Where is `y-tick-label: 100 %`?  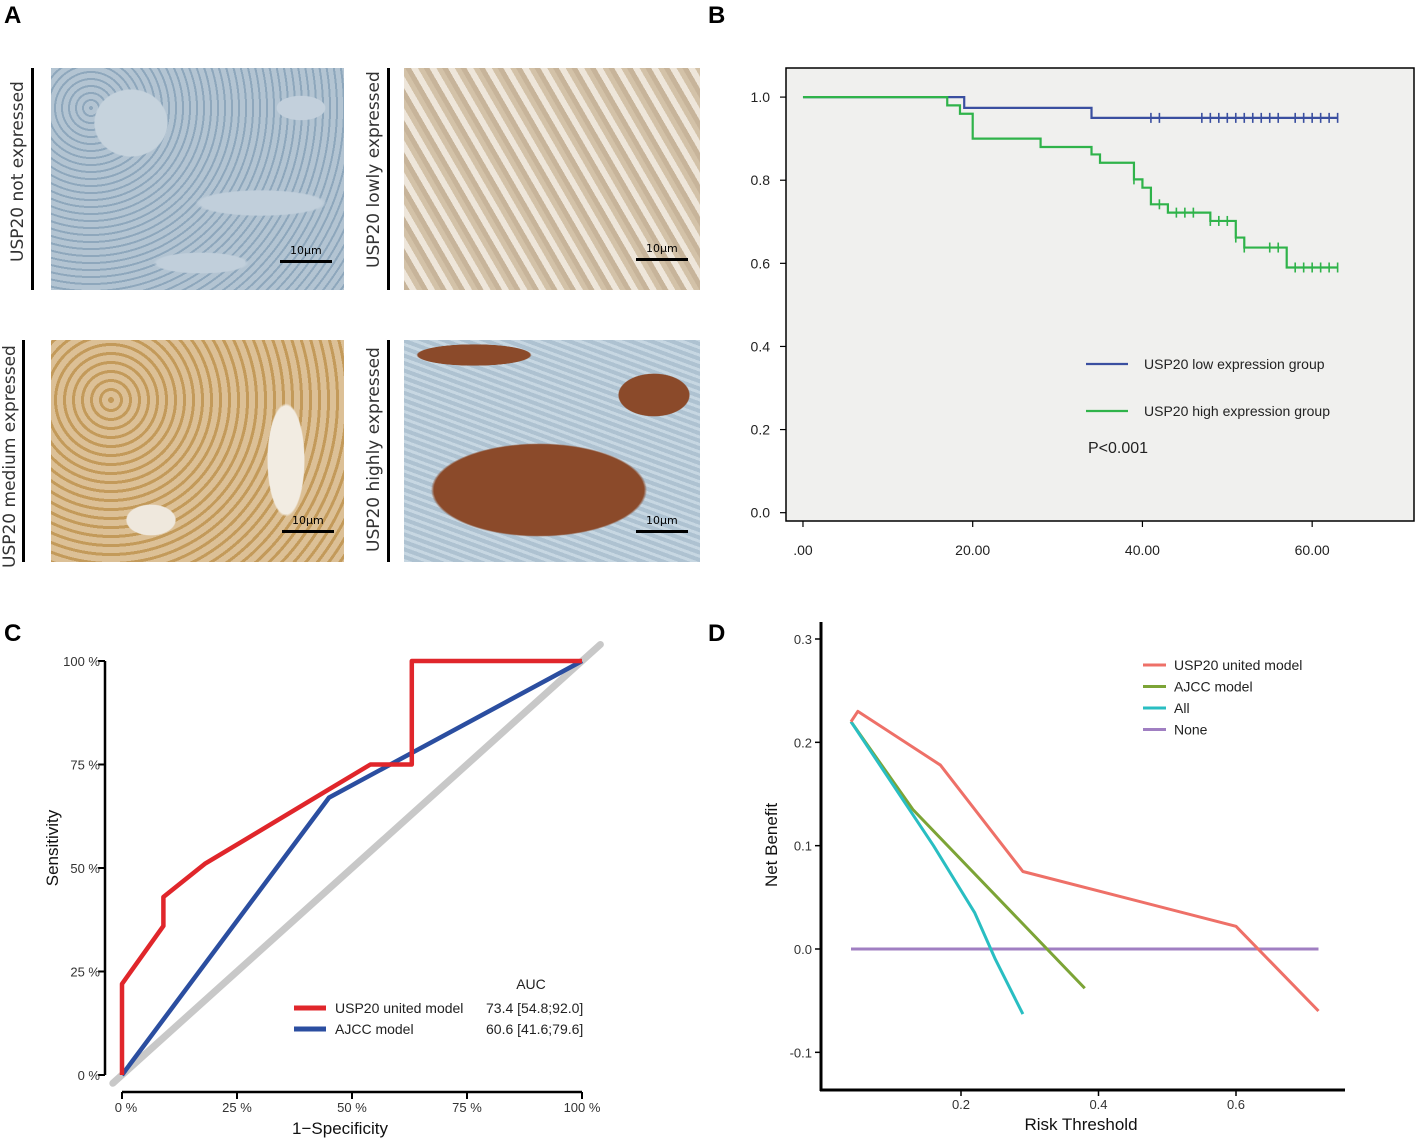
y-tick-label: 100 % is located at coordinates (81, 661).